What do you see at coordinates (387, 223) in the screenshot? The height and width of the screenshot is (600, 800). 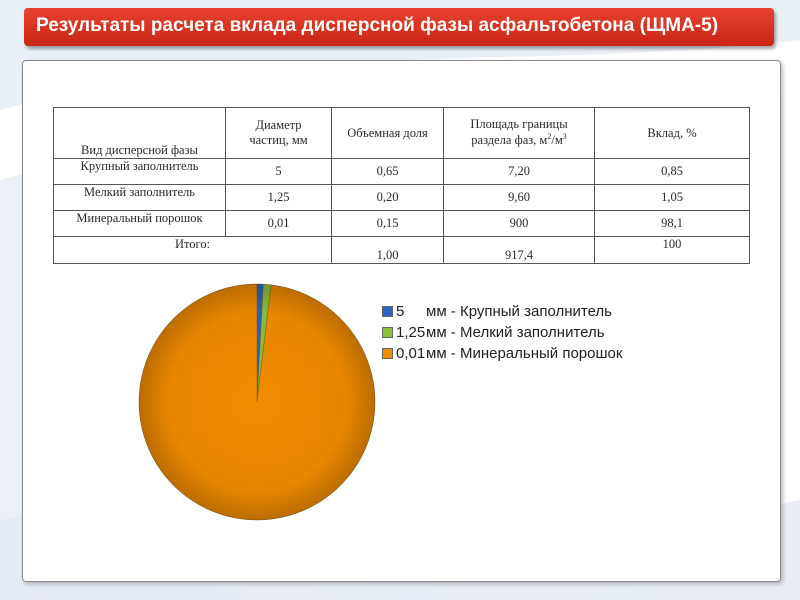 I see `cell-volume: 0,15` at bounding box center [387, 223].